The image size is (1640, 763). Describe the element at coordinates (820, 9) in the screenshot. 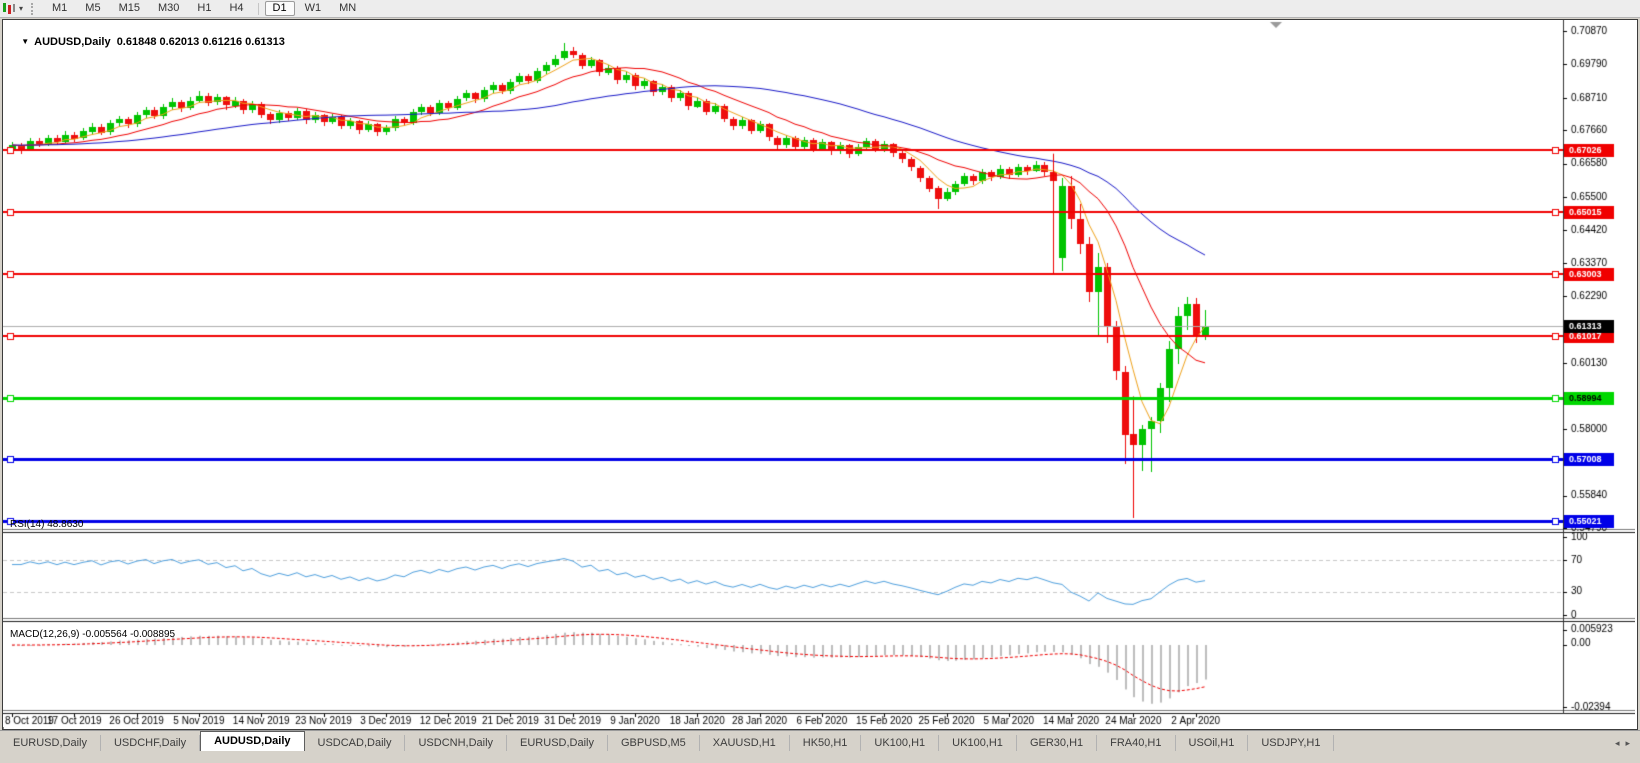

I see `top-toolbar: ▾ M1 M5 M15 M30 H1 H4 D1 W1 MN` at that location.